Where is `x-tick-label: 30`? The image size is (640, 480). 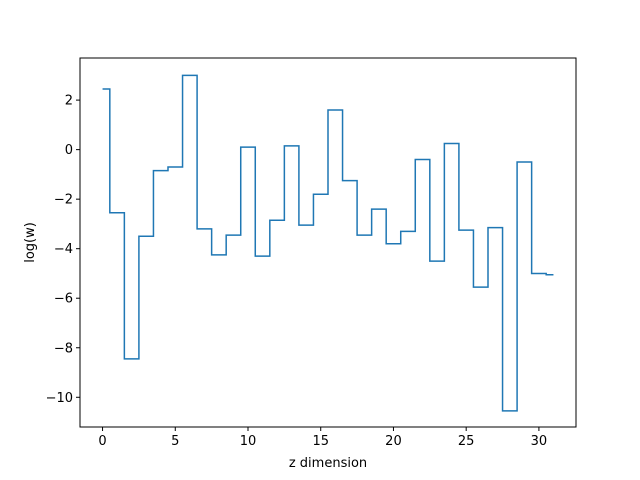
x-tick-label: 30 is located at coordinates (539, 441).